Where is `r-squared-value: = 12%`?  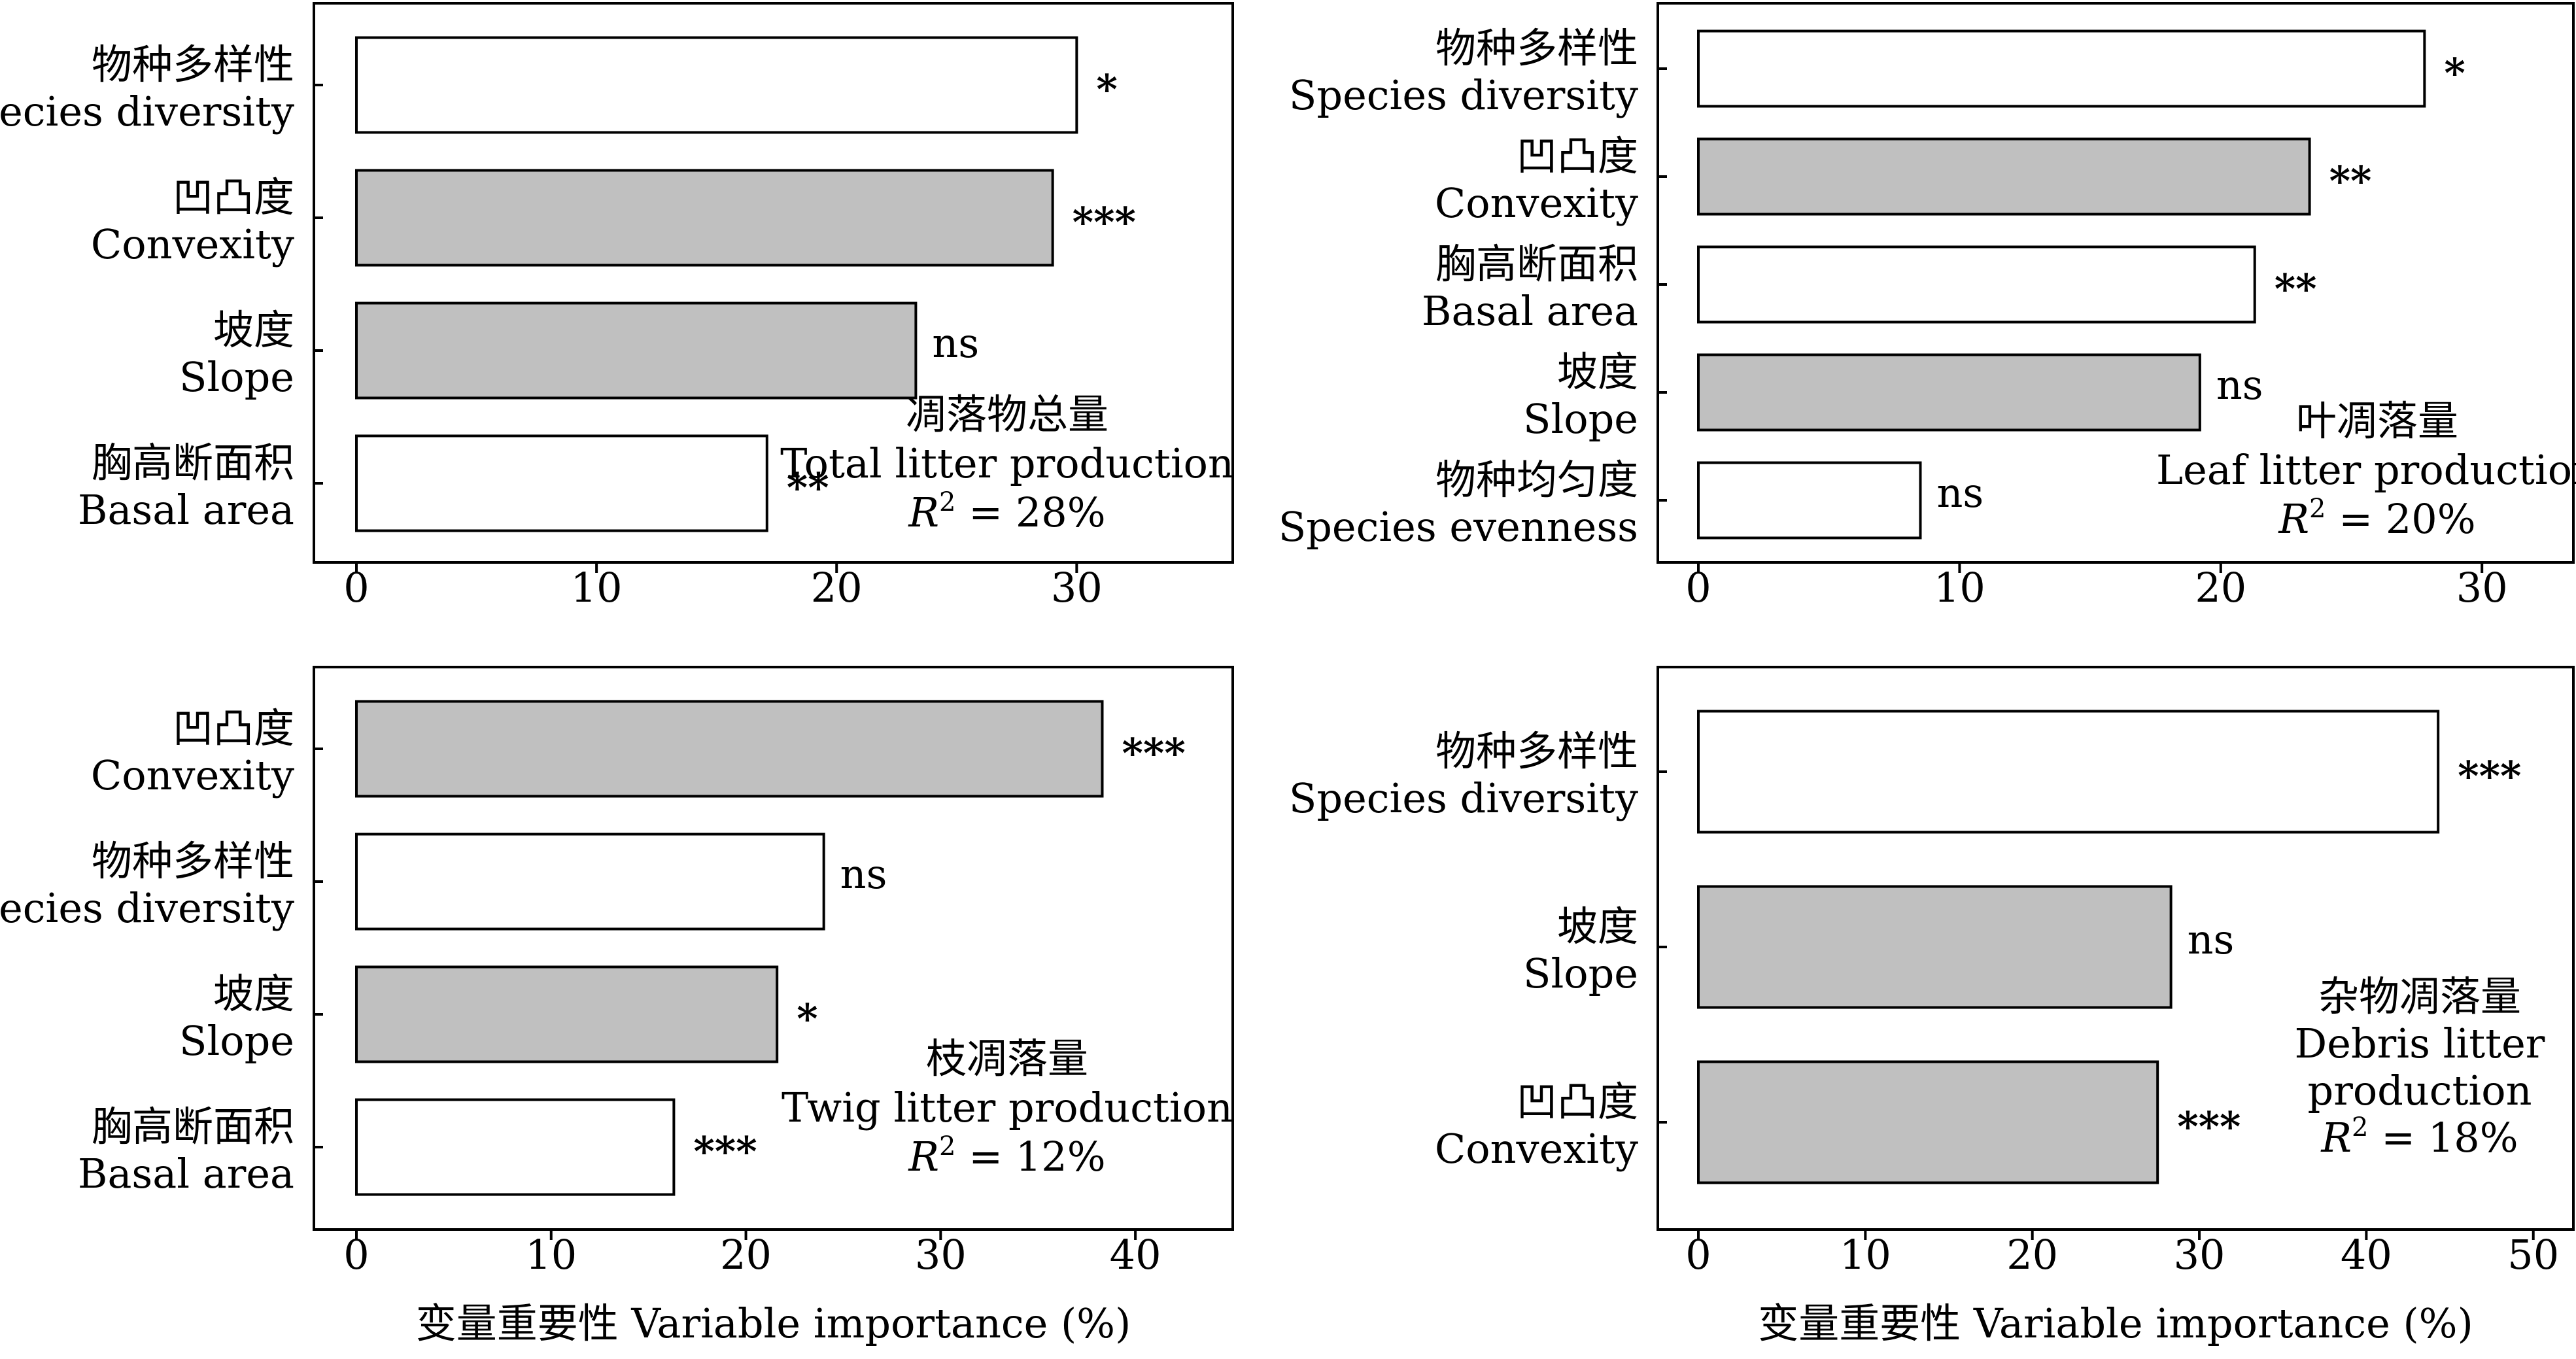
r-squared-value: = 12% is located at coordinates (1030, 1156).